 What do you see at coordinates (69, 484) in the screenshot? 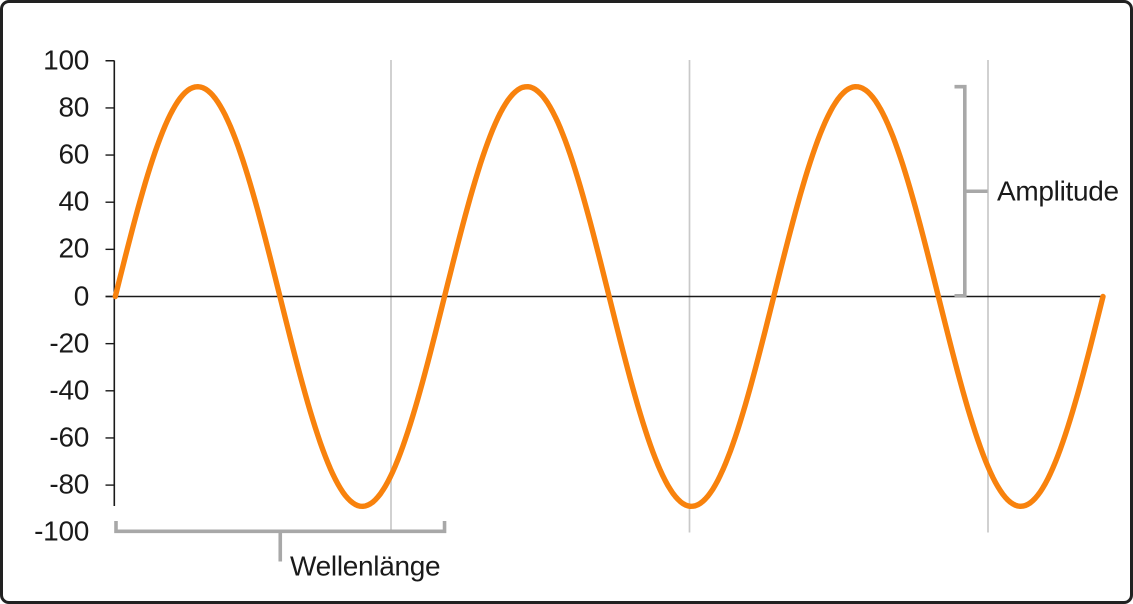
I see `y-axis-label: -80` at bounding box center [69, 484].